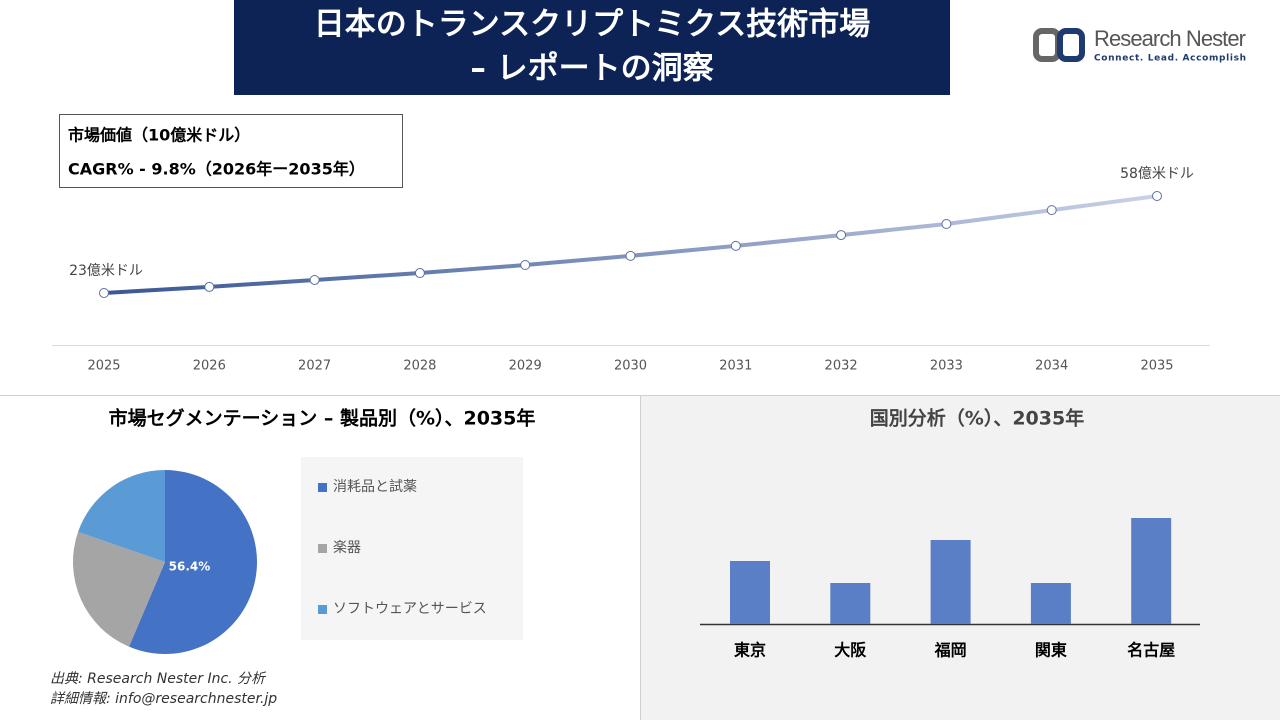  What do you see at coordinates (1051, 366) in the screenshot?
I see `x-tick-label: 2034` at bounding box center [1051, 366].